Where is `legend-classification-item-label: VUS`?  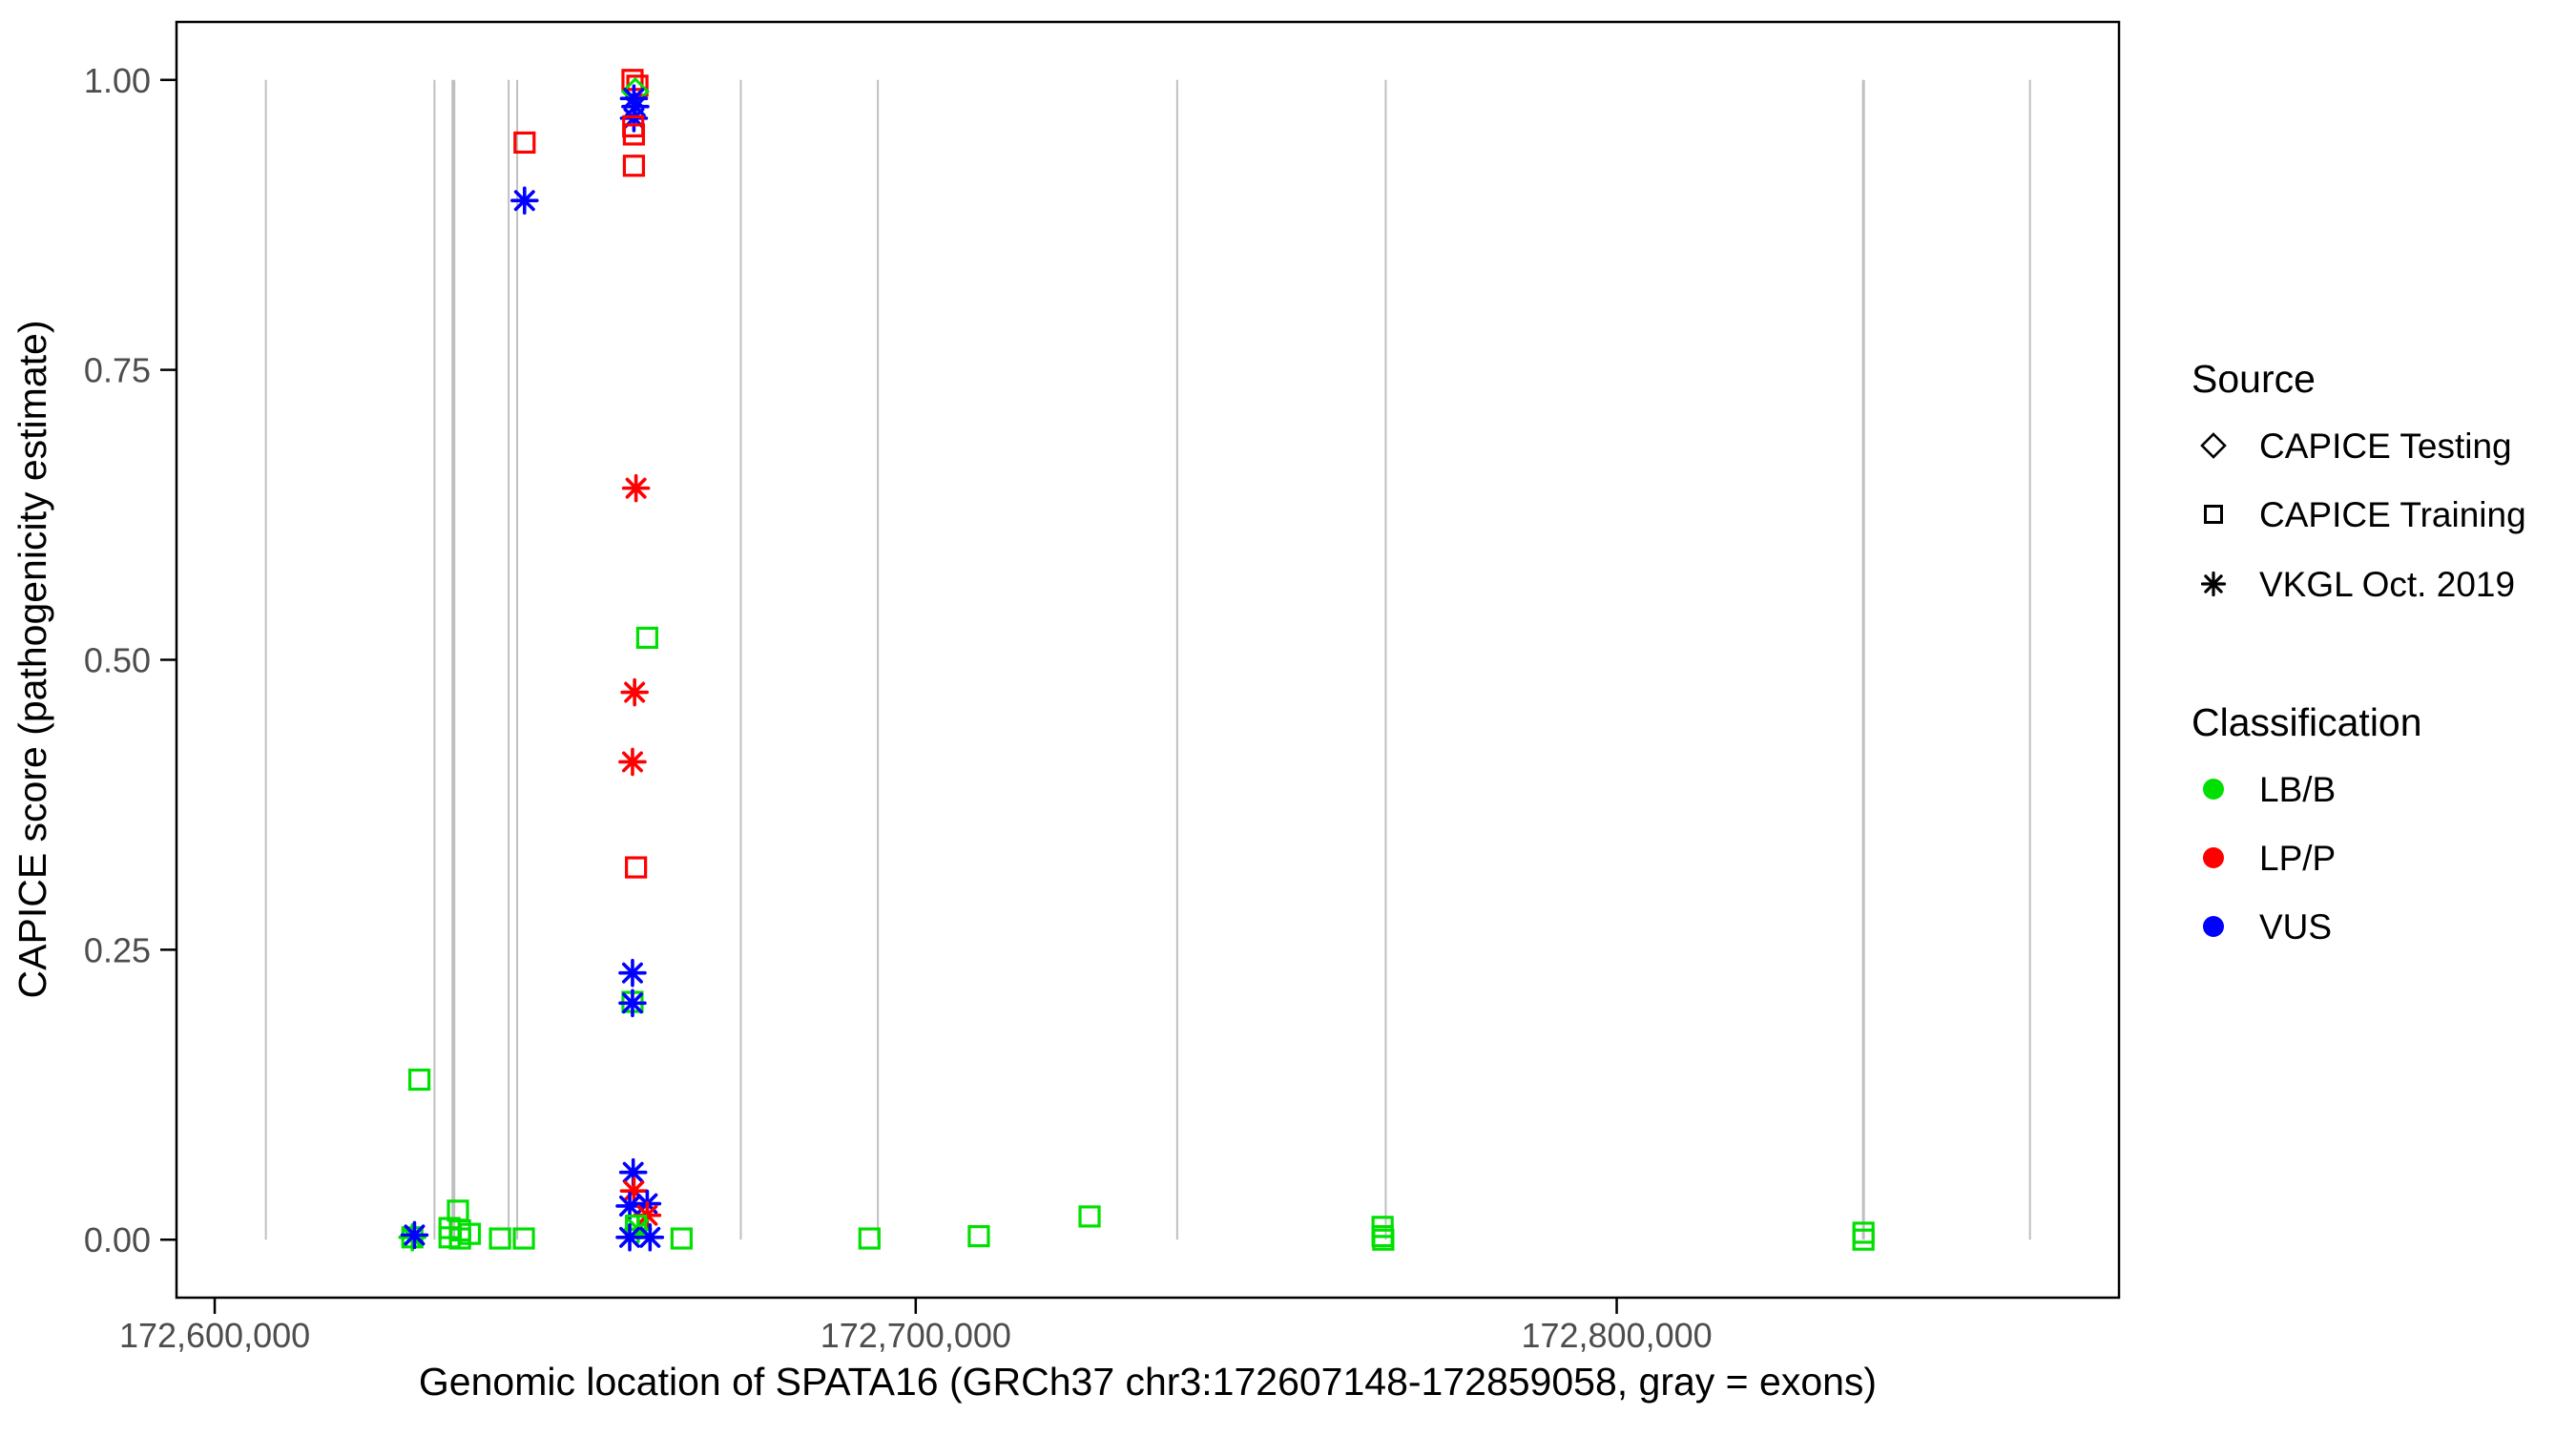 legend-classification-item-label: VUS is located at coordinates (2295, 927).